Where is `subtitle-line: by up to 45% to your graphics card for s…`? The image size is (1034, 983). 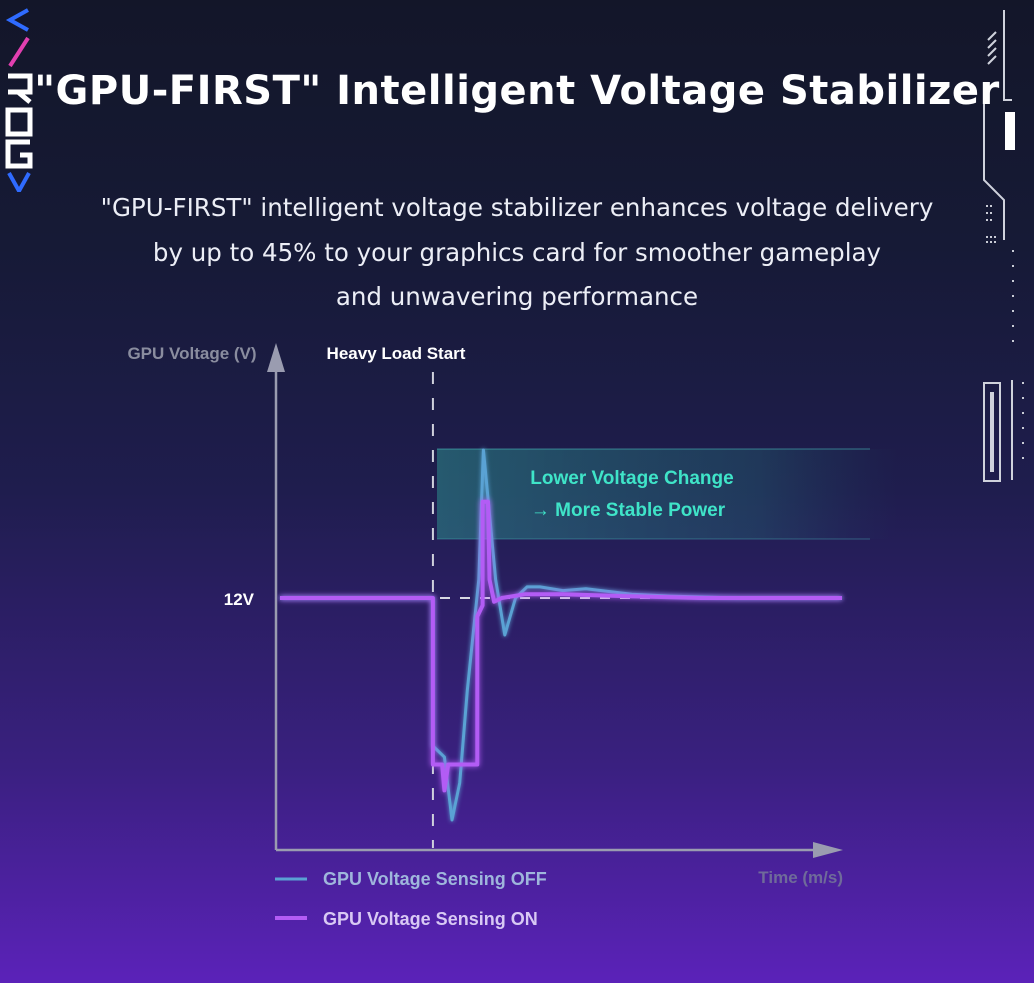
subtitle-line: by up to 45% to your graphics card for s… is located at coordinates (517, 252).